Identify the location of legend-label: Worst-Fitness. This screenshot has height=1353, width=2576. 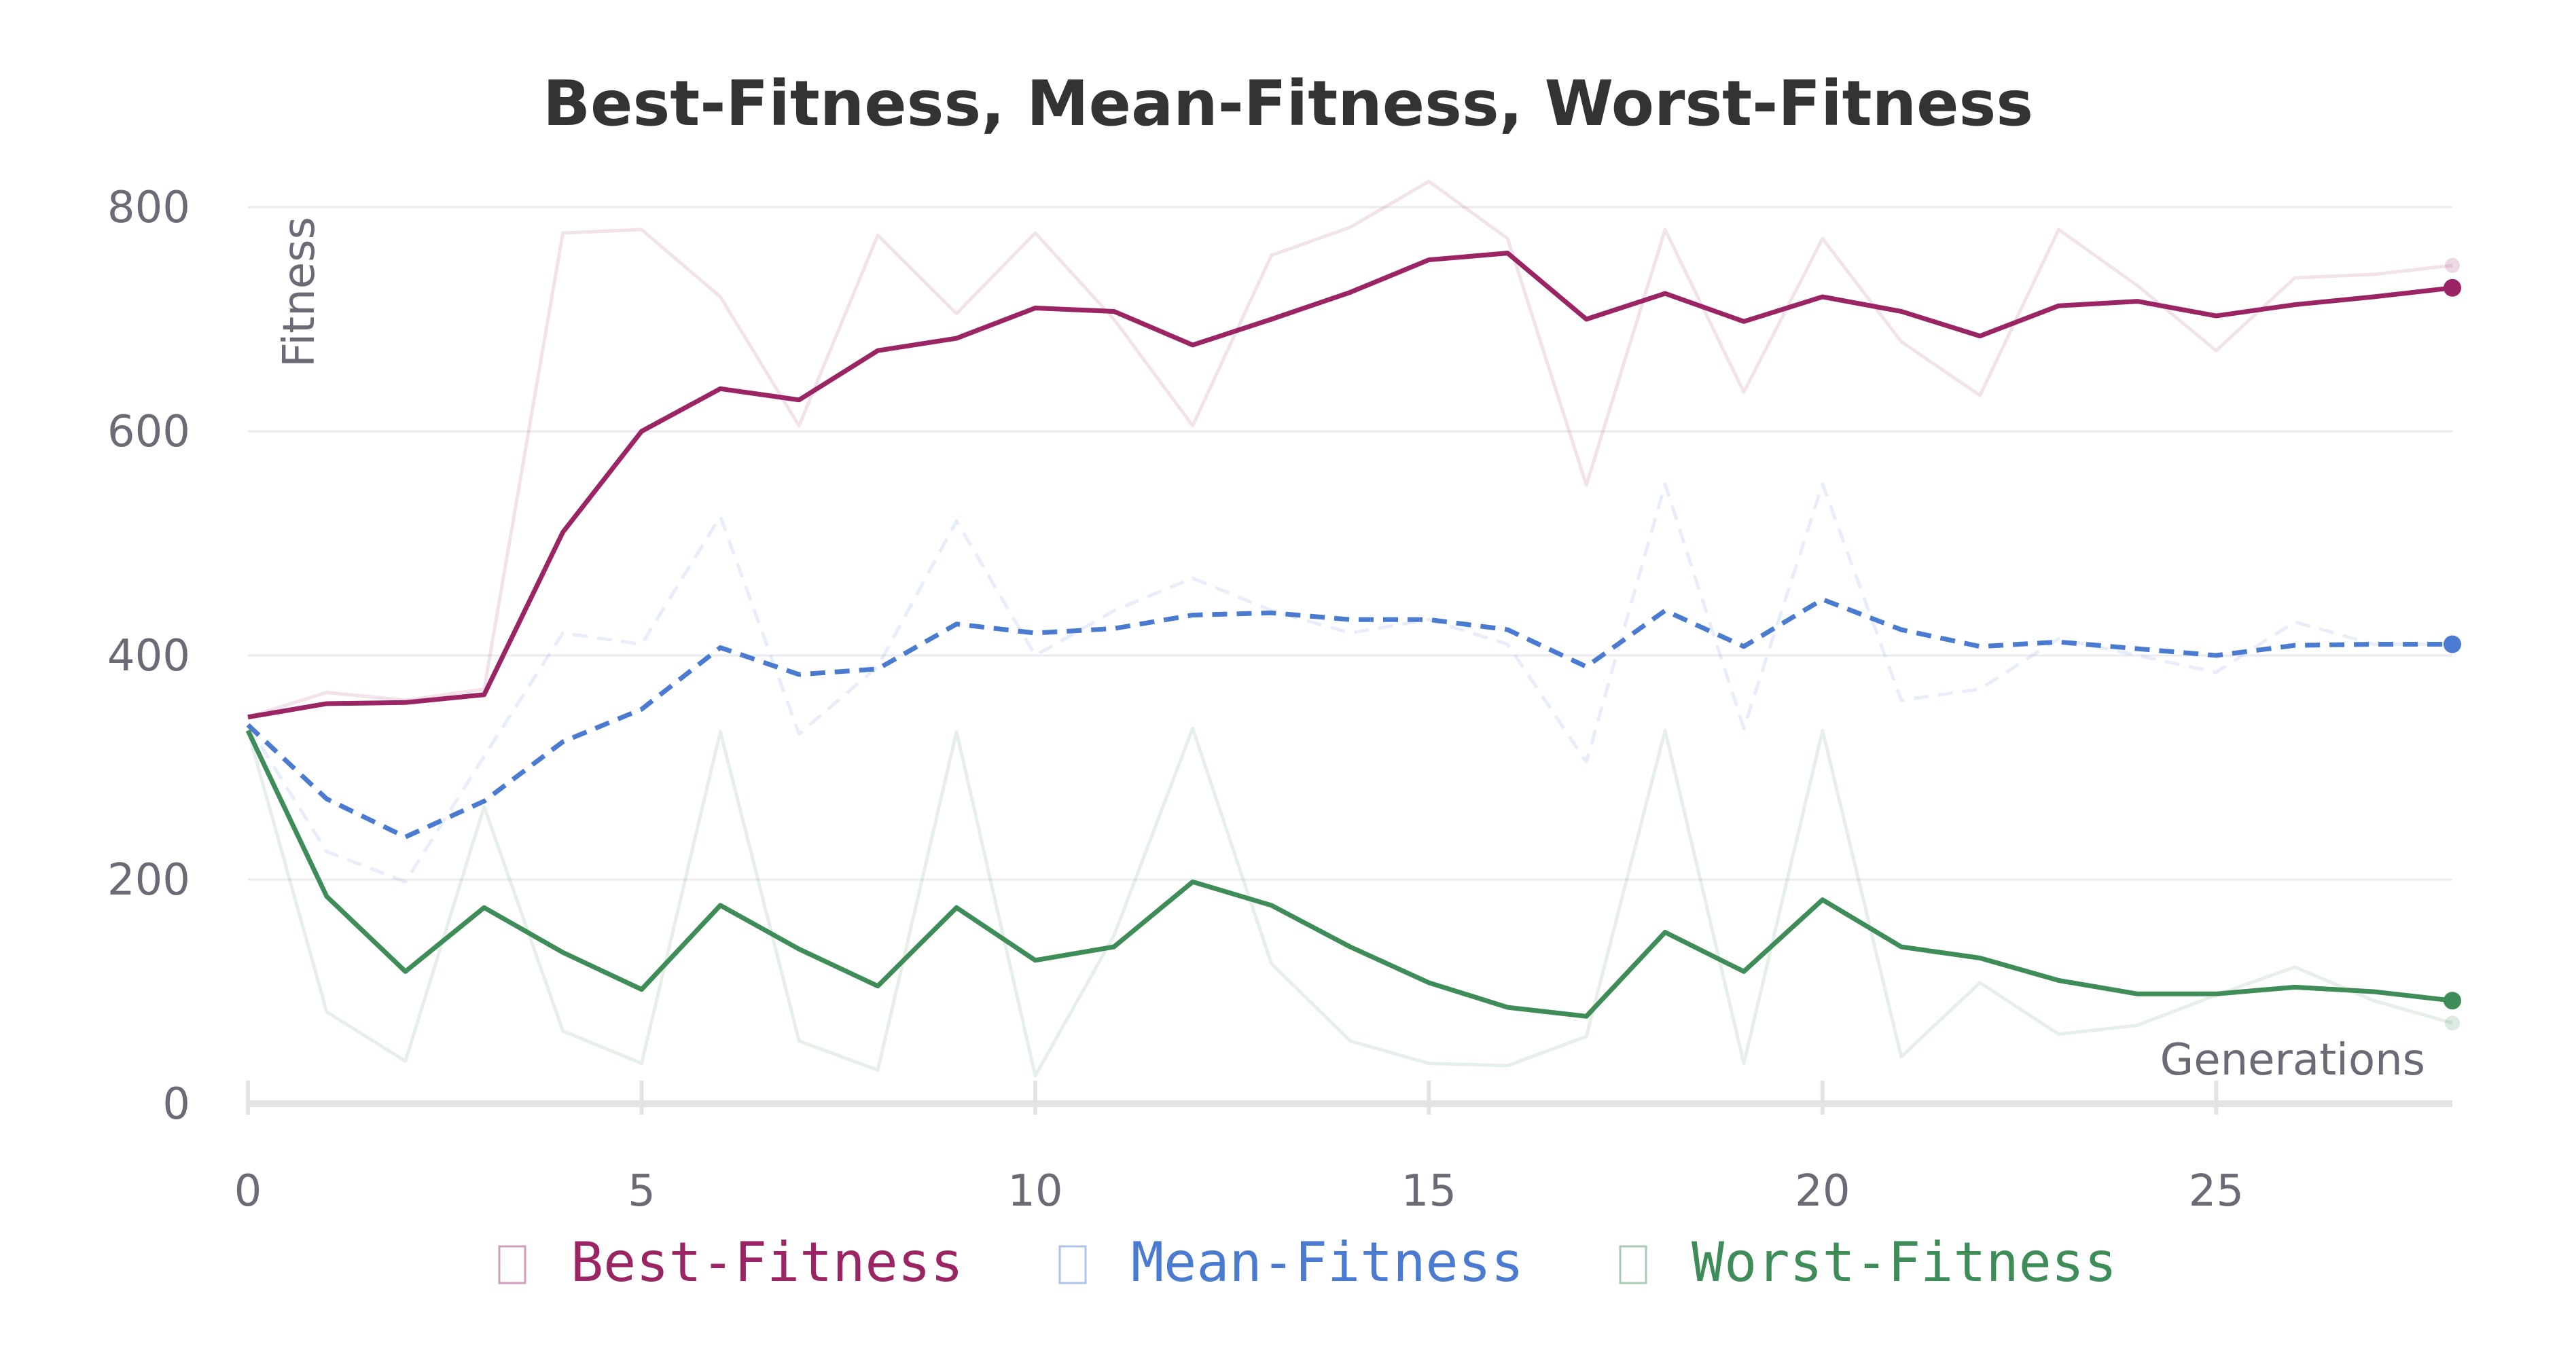
(1905, 1262).